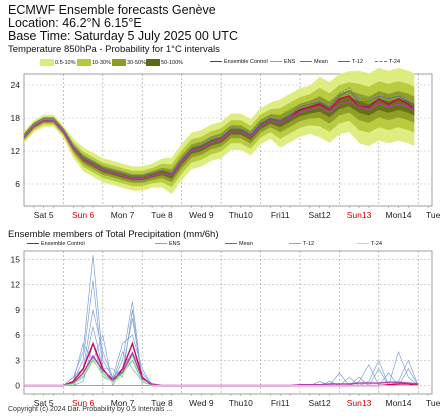 The width and height of the screenshot is (440, 417). What do you see at coordinates (16, 285) in the screenshot?
I see `precip-y-tick-label: 12` at bounding box center [16, 285].